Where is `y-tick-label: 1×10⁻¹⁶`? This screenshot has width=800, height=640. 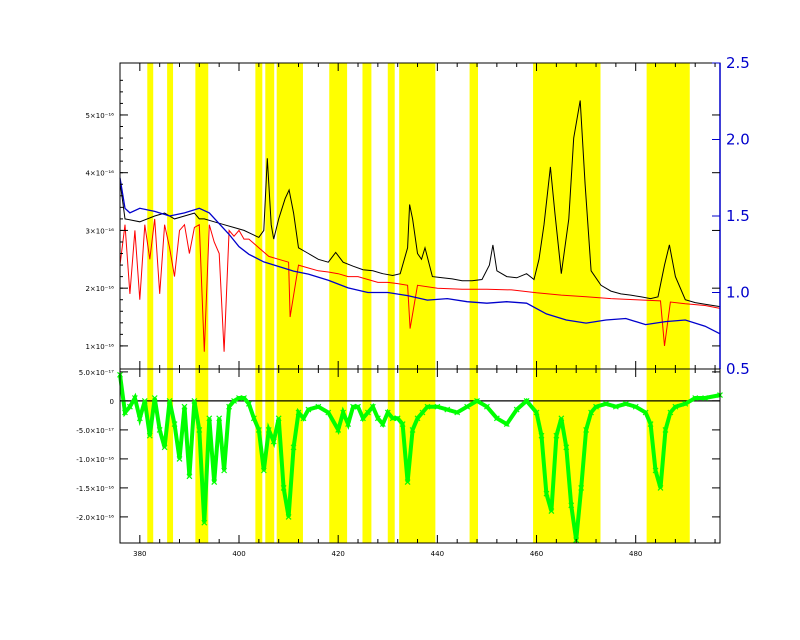
y-tick-label: 1×10⁻¹⁶ is located at coordinates (99, 347).